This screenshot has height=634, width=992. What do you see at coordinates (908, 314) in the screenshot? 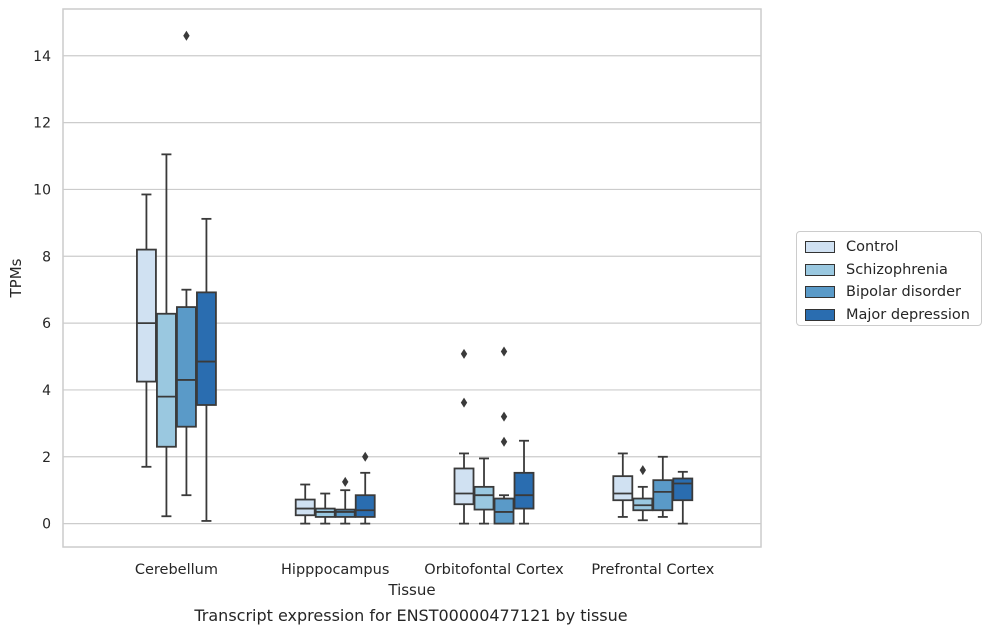
I see `legend-label: Major depression` at bounding box center [908, 314].